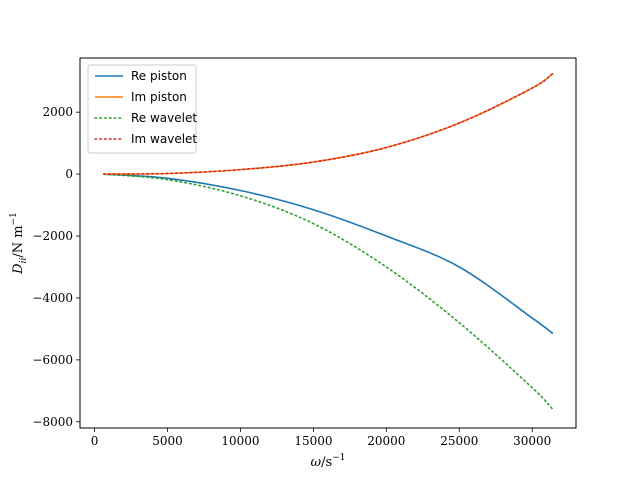  Describe the element at coordinates (52, 298) in the screenshot. I see `y-tick-label: −4000` at that location.